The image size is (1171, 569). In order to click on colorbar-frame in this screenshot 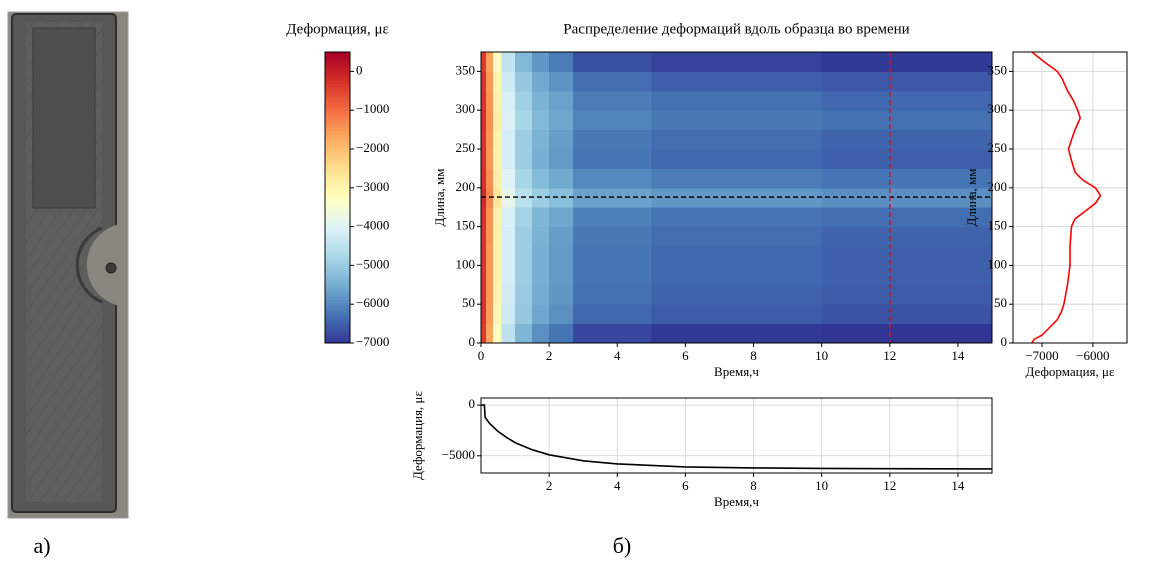, I will do `click(337, 197)`.